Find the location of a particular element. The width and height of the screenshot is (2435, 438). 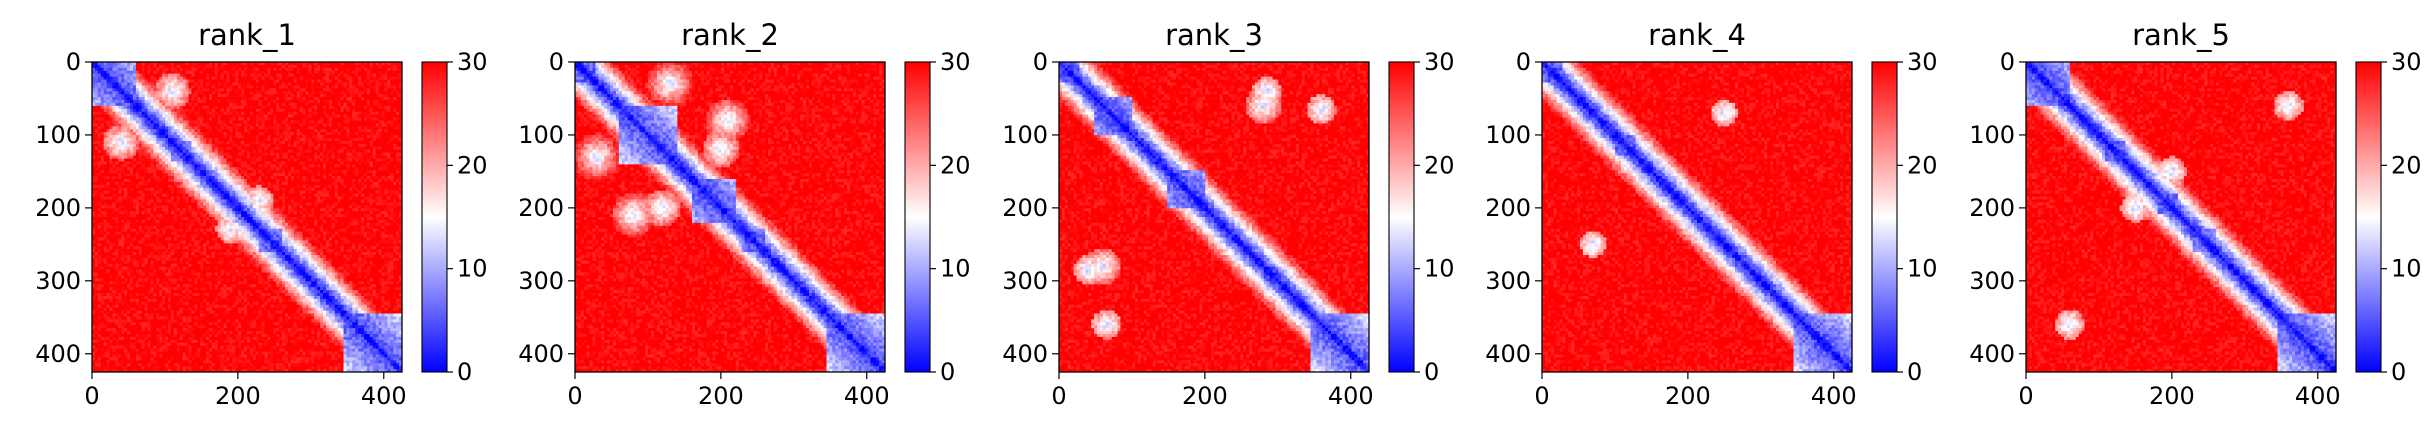

chart-title: rank_4 is located at coordinates (1697, 35).